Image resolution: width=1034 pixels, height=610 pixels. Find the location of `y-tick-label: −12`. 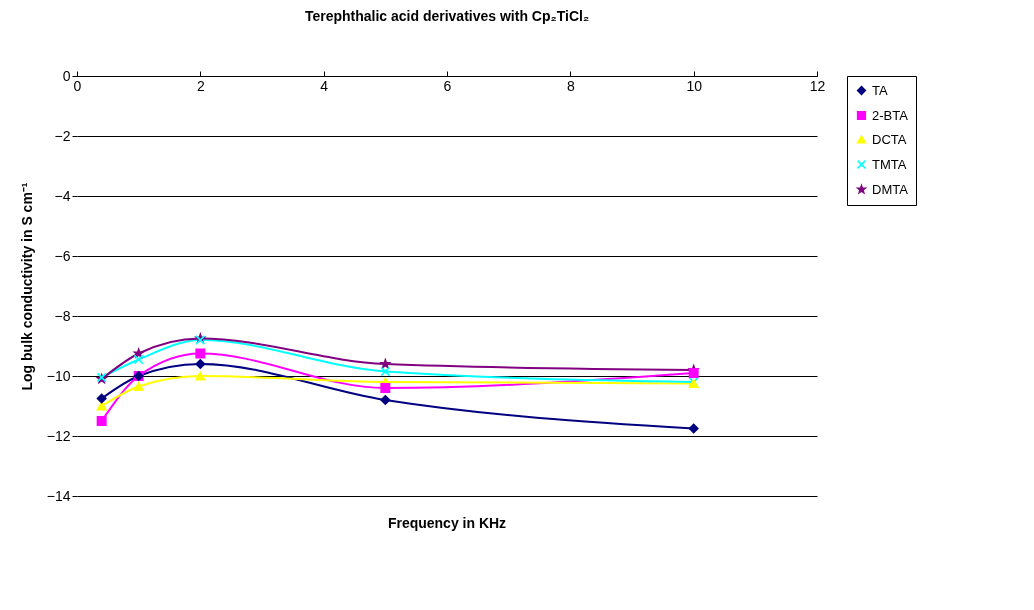

y-tick-label: −12 is located at coordinates (58, 435).